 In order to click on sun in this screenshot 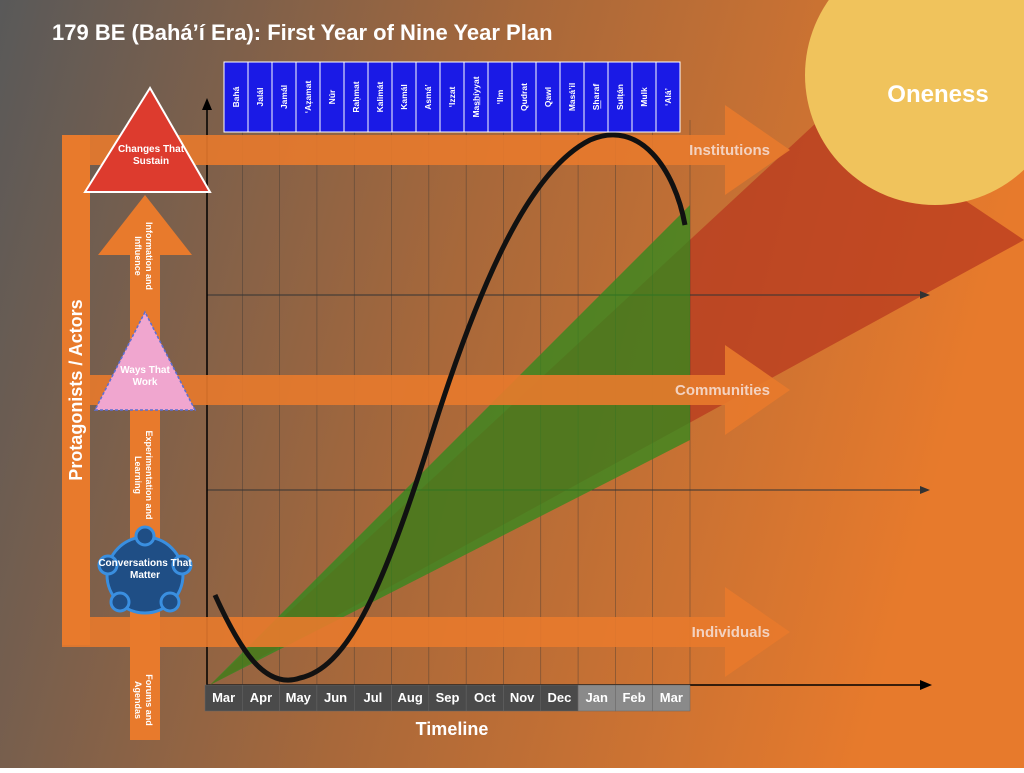, I will do `click(914, 102)`.